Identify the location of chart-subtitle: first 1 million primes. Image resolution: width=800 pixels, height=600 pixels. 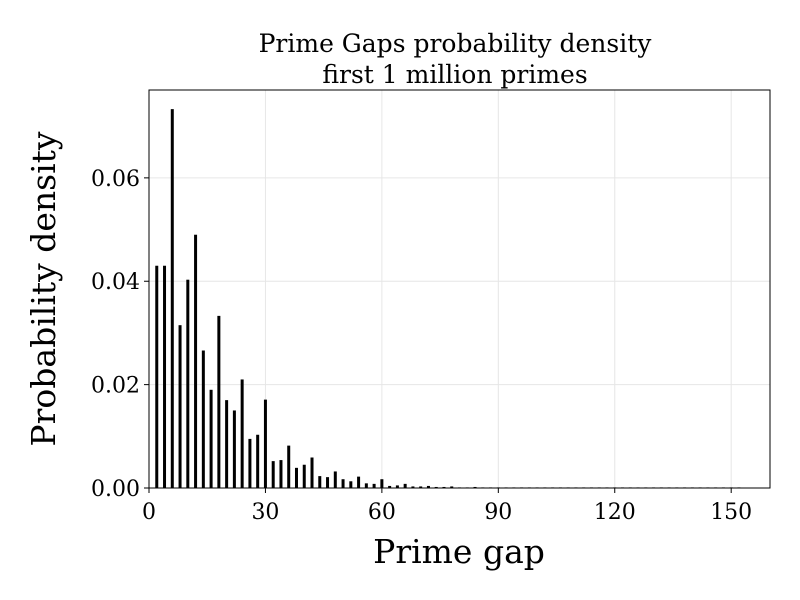
(454, 74).